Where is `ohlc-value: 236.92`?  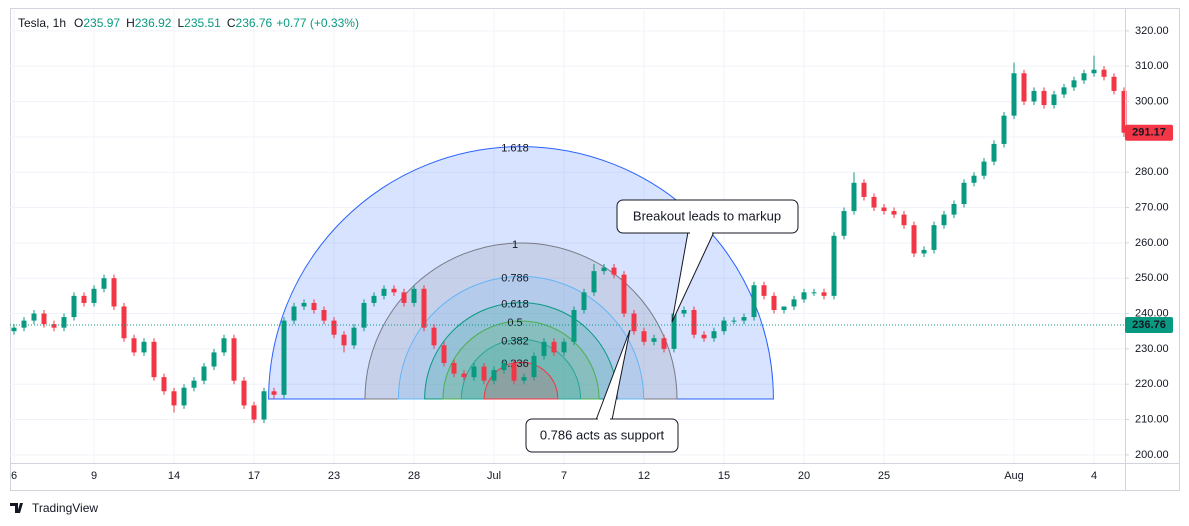 ohlc-value: 236.92 is located at coordinates (153, 23).